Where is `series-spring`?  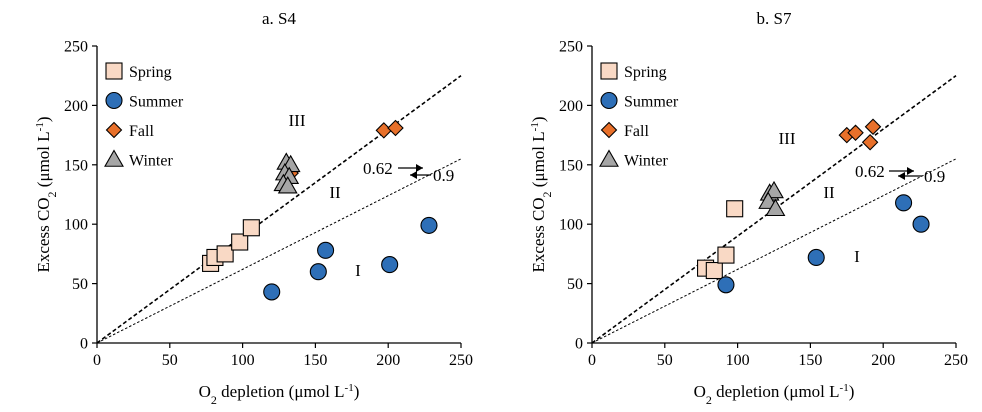
series-spring is located at coordinates (720, 240).